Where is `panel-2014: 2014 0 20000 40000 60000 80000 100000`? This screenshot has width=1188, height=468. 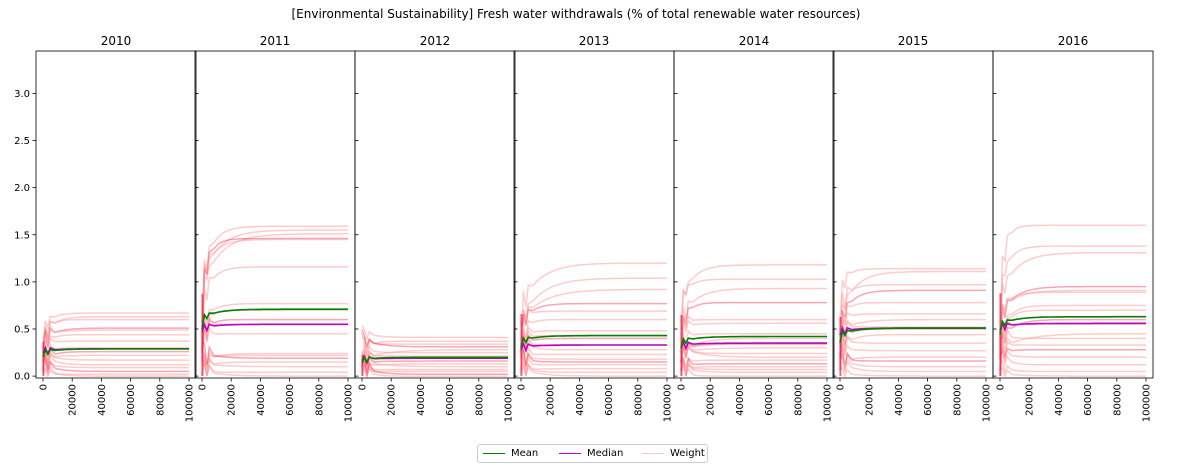
panel-2014: 2014 0 20000 40000 60000 80000 100000 is located at coordinates (754, 228).